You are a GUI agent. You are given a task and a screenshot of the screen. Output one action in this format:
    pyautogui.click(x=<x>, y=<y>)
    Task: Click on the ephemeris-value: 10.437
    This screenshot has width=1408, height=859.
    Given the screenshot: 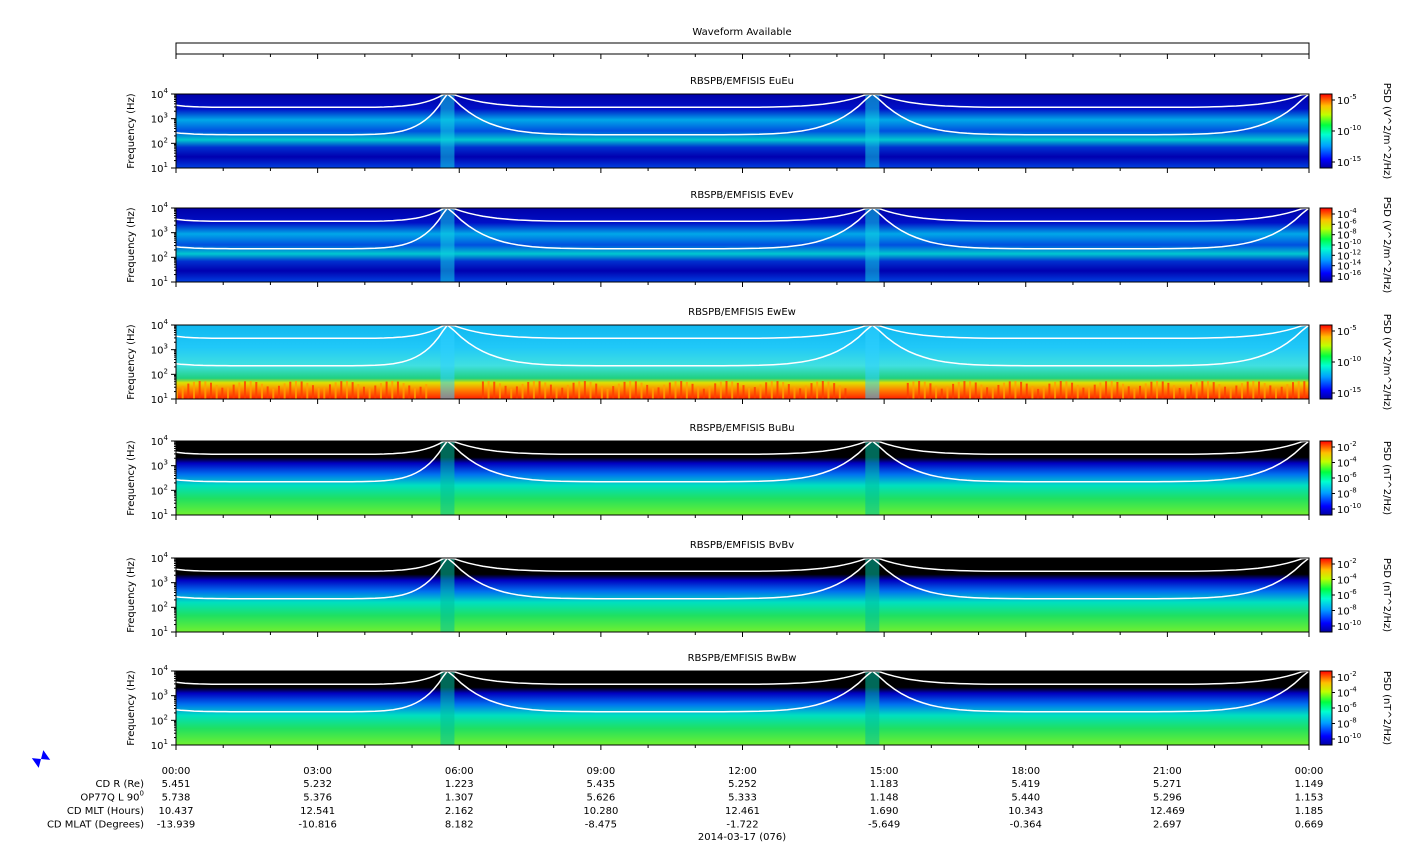 What is the action you would take?
    pyautogui.click(x=176, y=811)
    